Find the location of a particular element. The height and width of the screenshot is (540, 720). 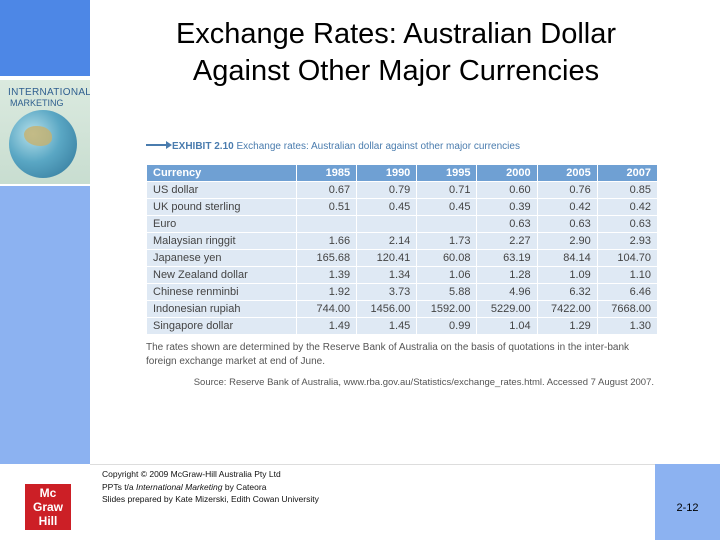

rate-cell: 0.76 is located at coordinates (567, 190).